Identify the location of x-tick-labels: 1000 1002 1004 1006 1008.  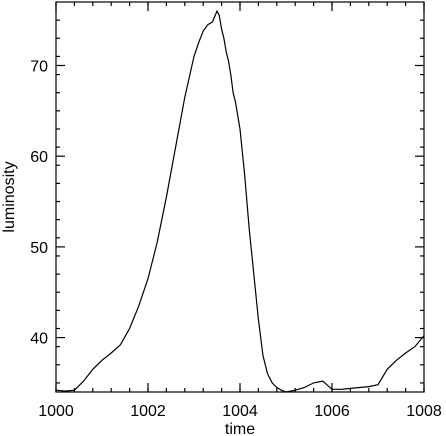
(240, 411).